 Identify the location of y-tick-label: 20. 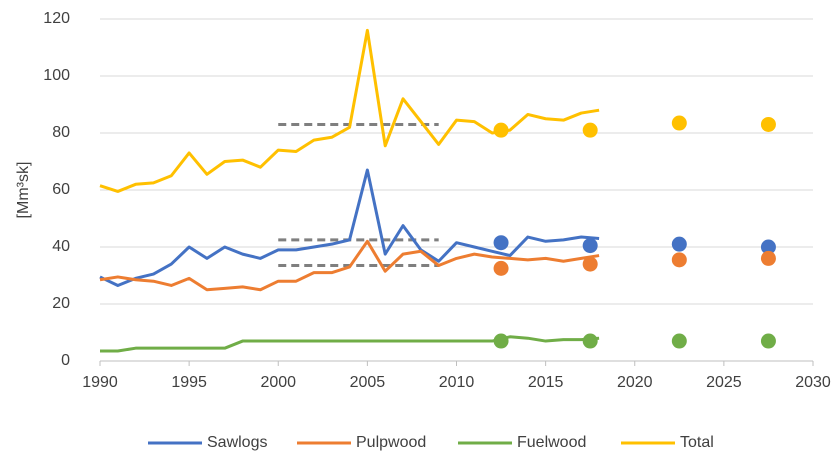
(61, 303).